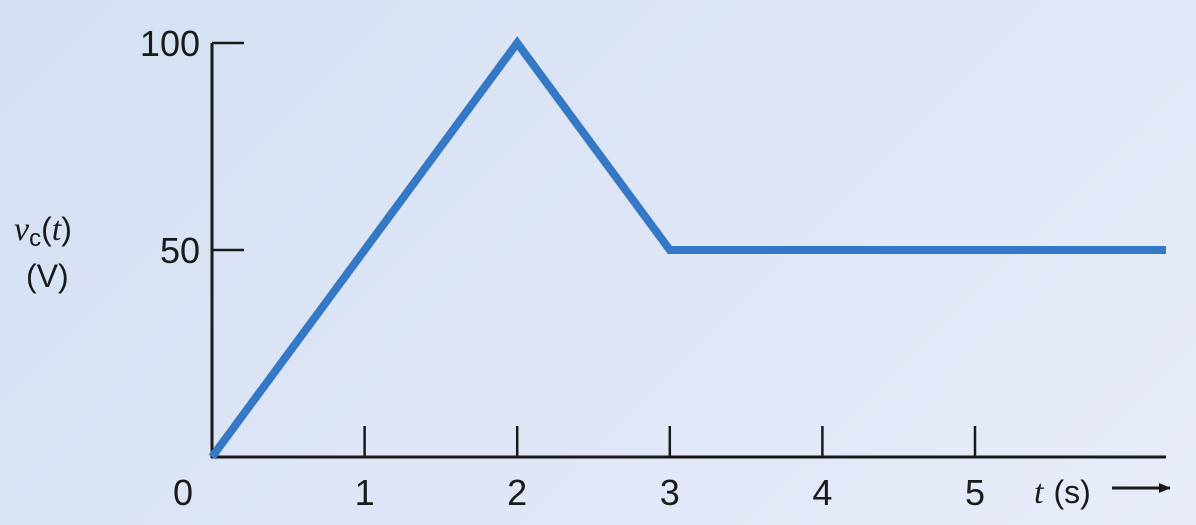 Image resolution: width=1196 pixels, height=525 pixels. Describe the element at coordinates (183, 492) in the screenshot. I see `origin-label: 0` at that location.